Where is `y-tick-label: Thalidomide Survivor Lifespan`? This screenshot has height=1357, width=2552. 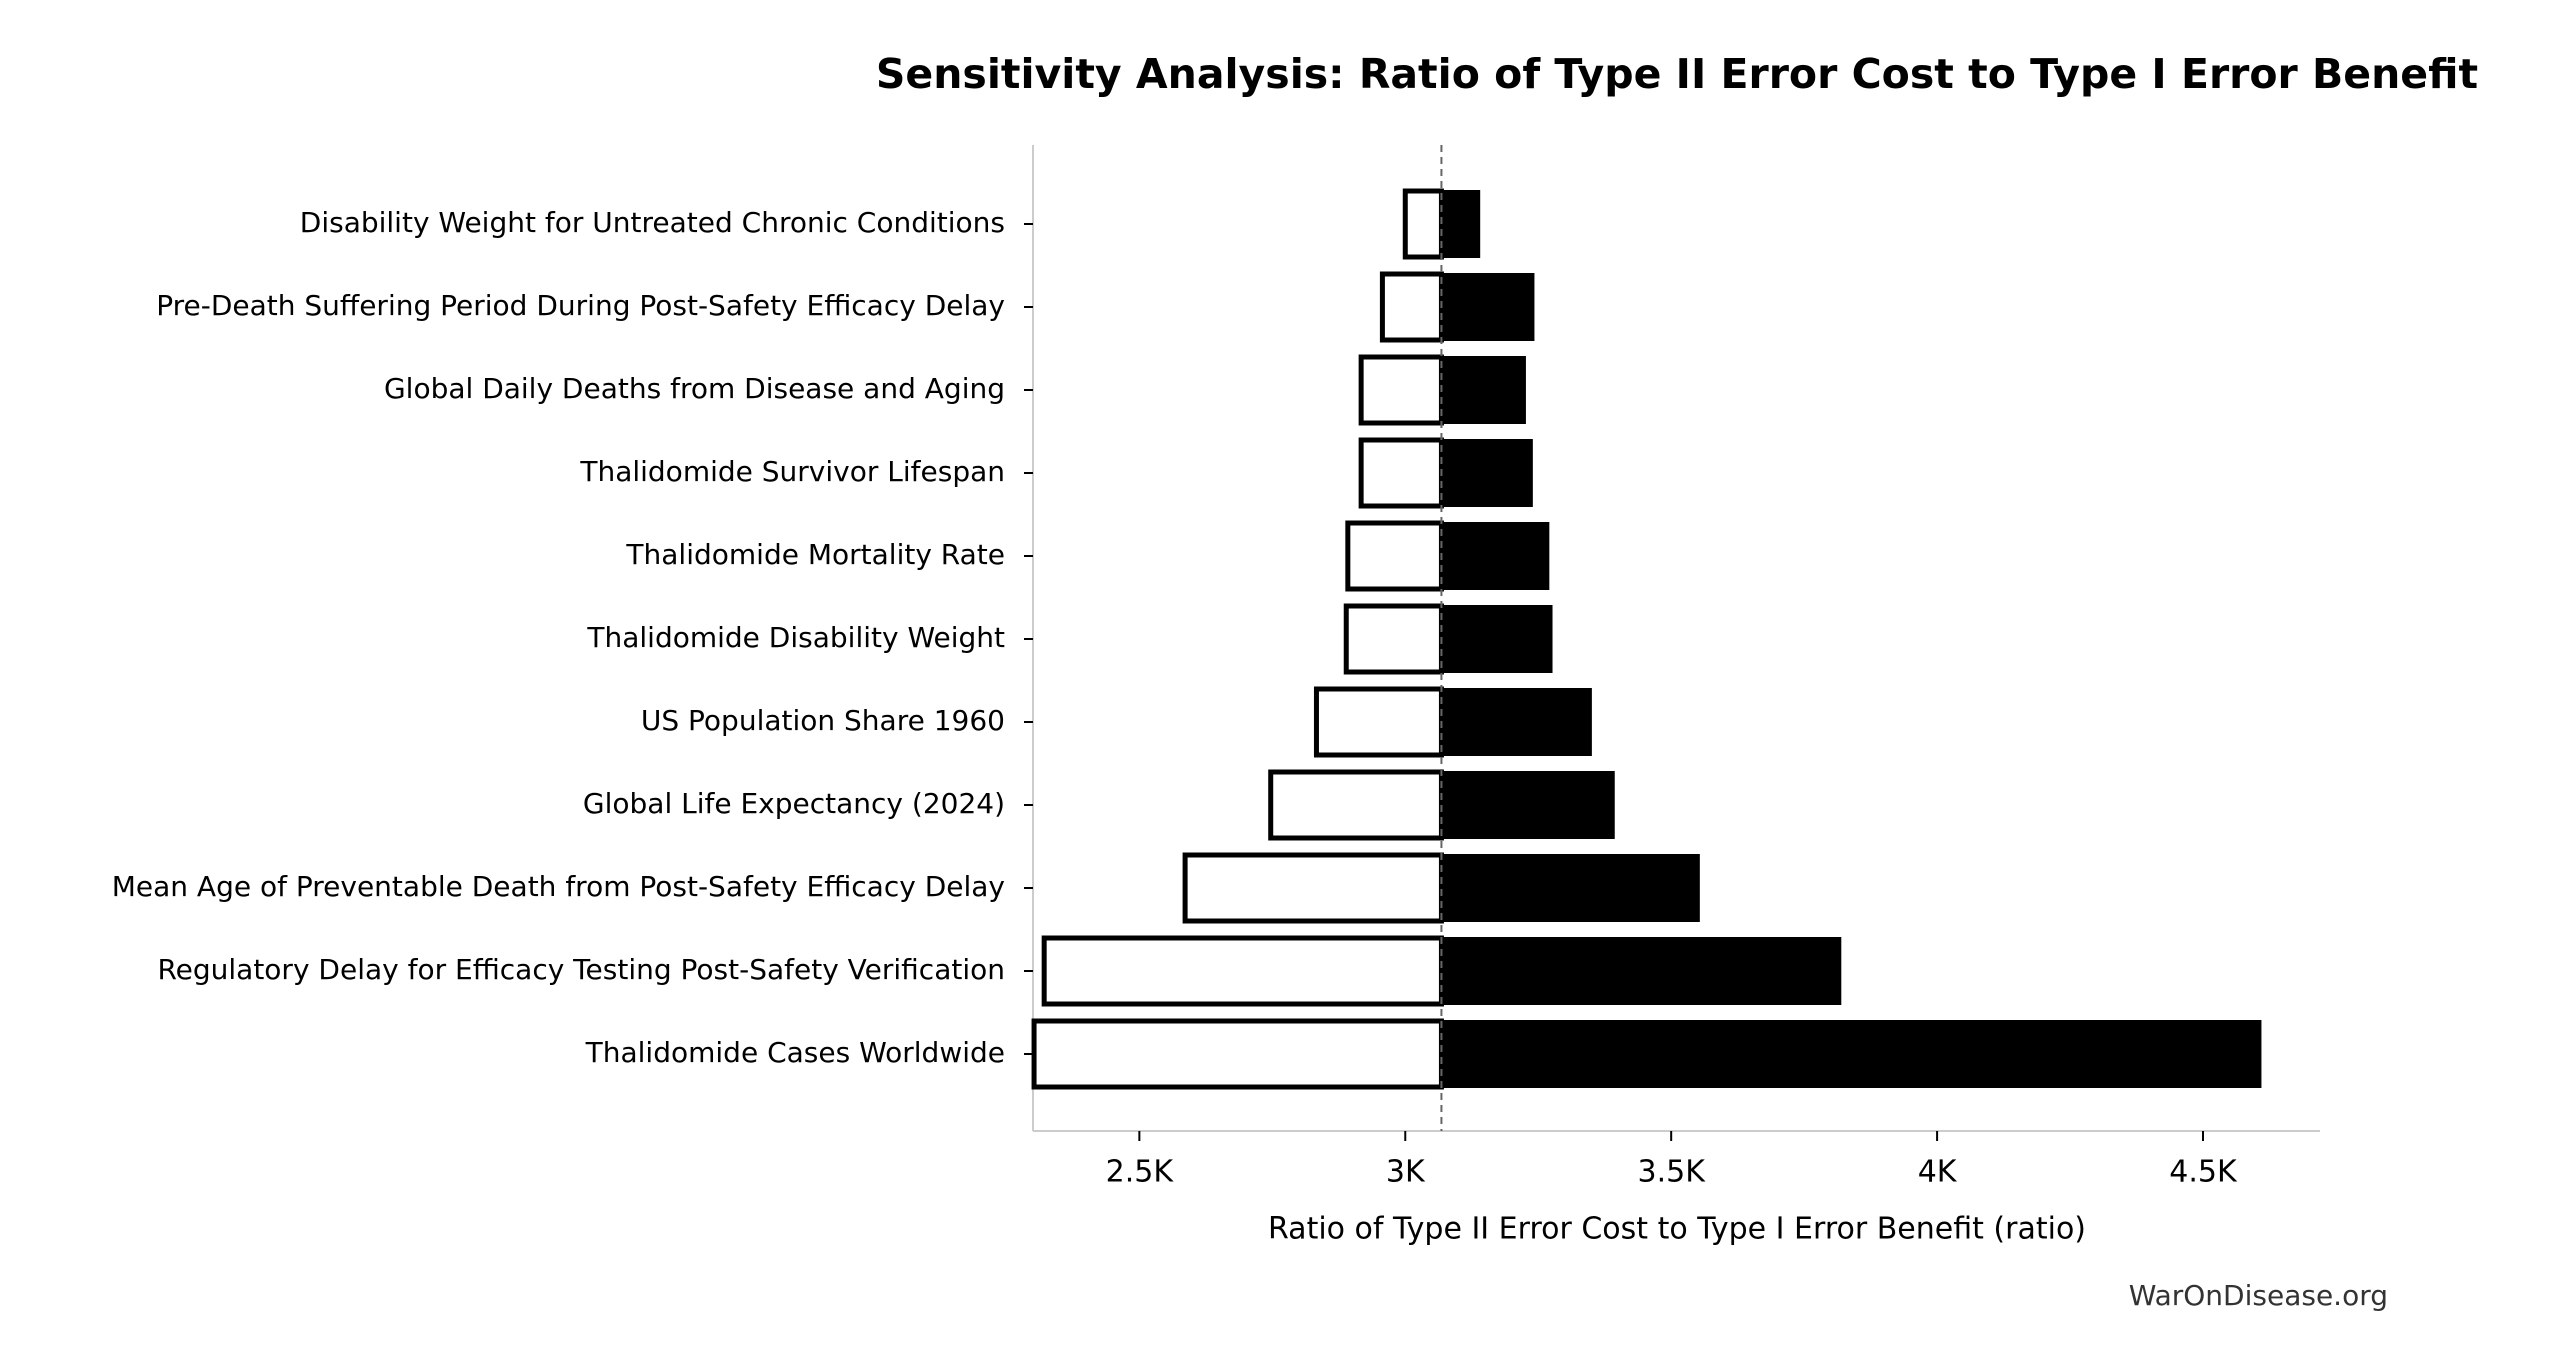
y-tick-label: Thalidomide Survivor Lifespan is located at coordinates (792, 471).